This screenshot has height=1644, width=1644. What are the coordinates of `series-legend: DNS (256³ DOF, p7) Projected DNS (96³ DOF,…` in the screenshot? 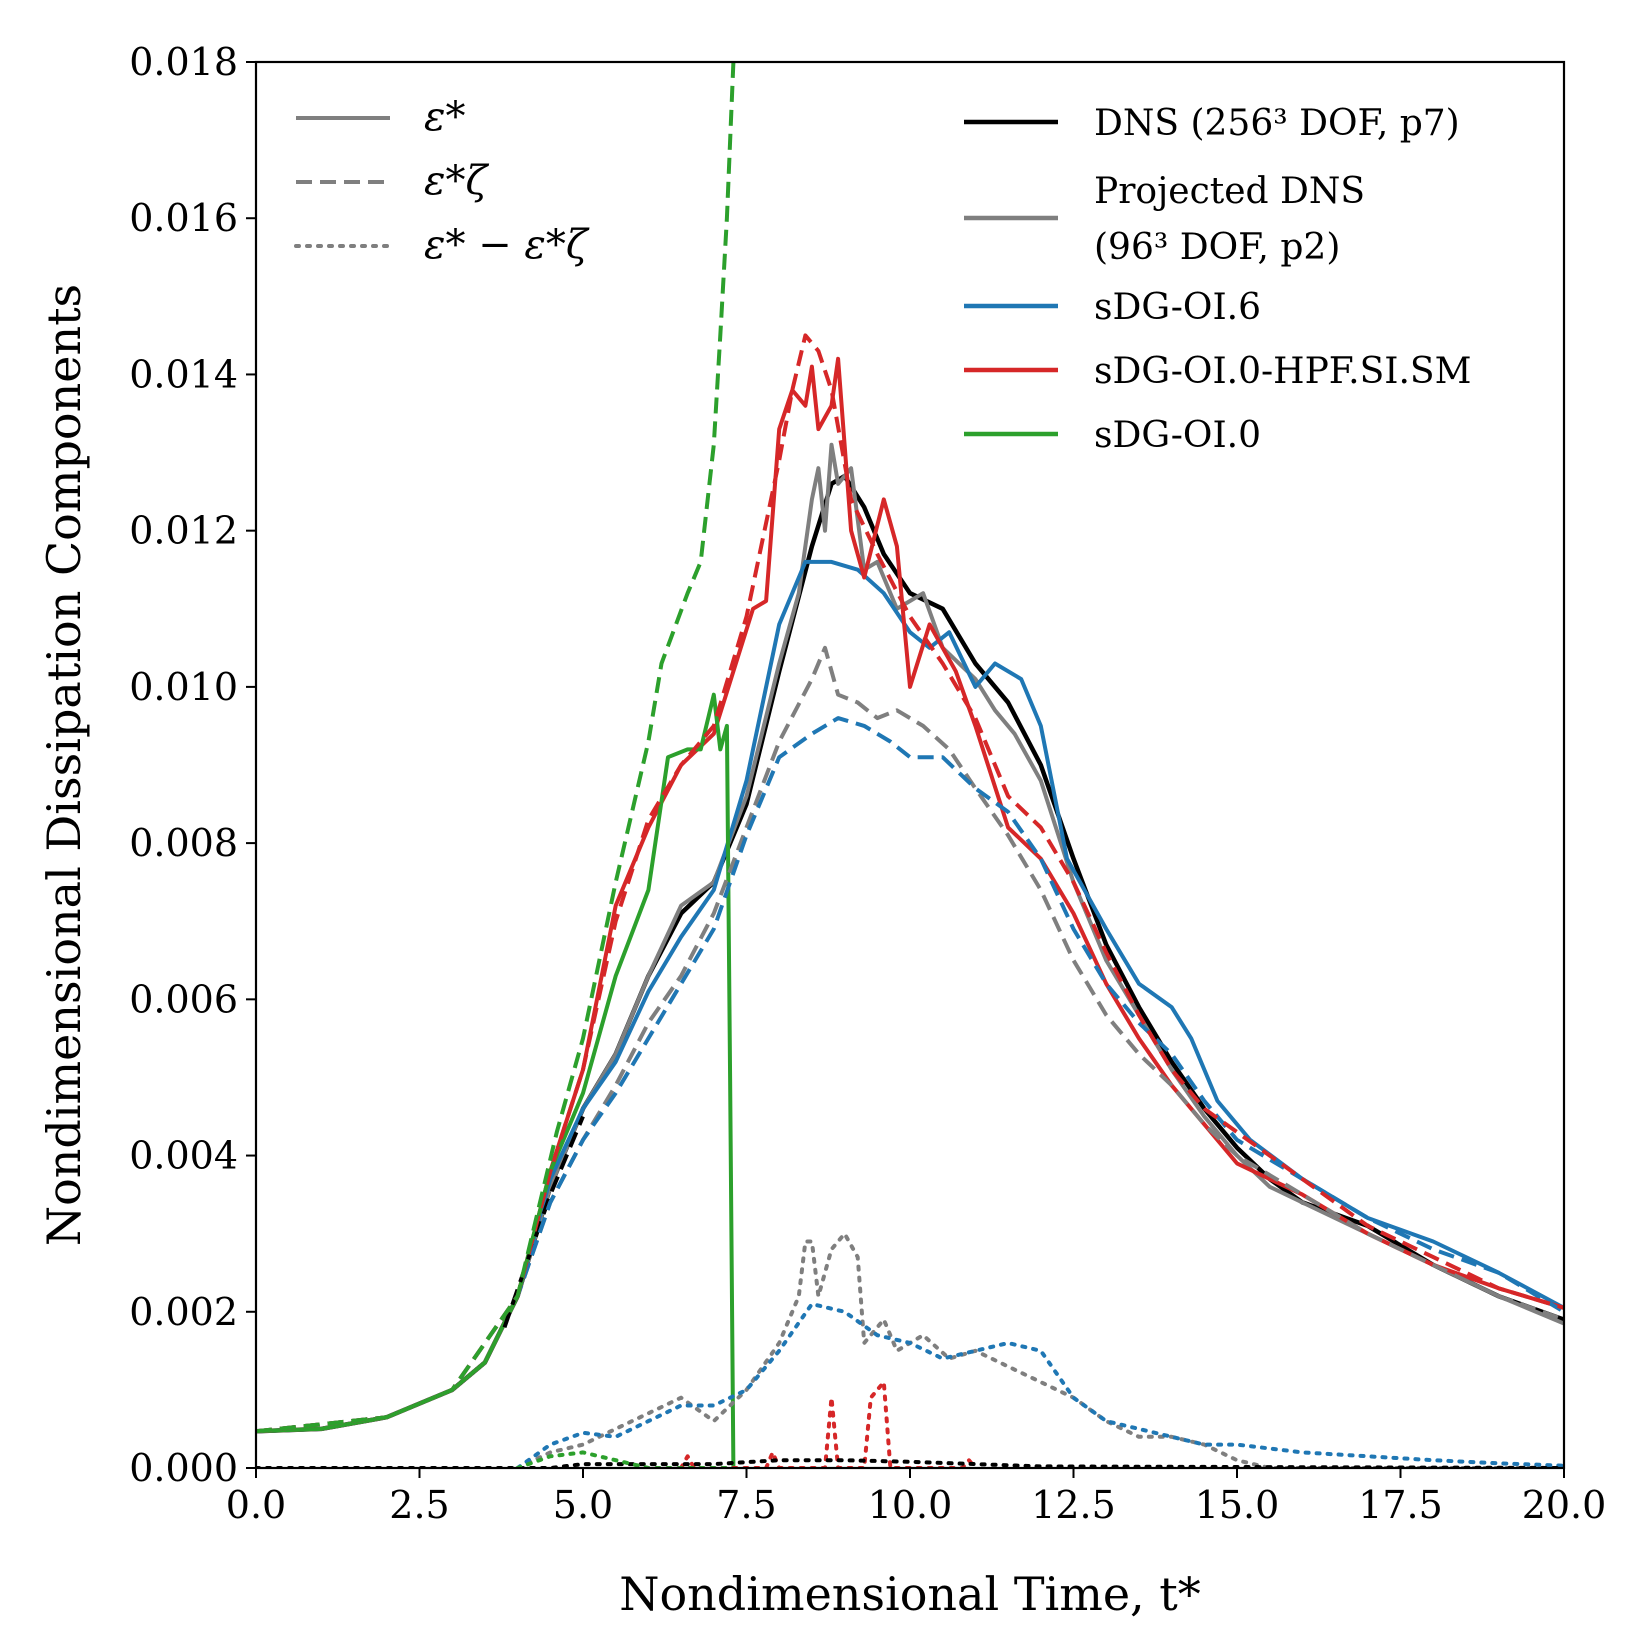 It's located at (1217, 279).